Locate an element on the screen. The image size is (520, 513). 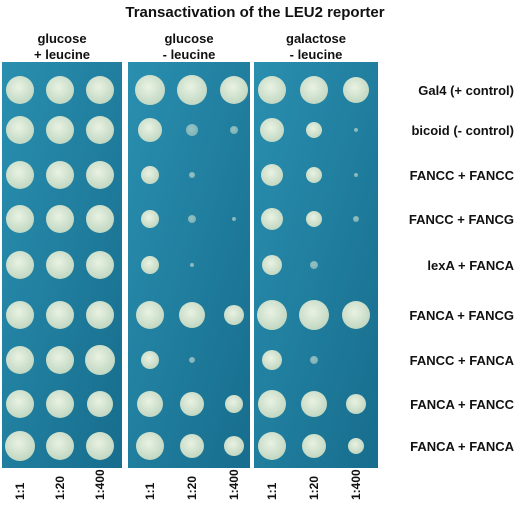
row-label: FANCC + FANCG is located at coordinates (461, 219).